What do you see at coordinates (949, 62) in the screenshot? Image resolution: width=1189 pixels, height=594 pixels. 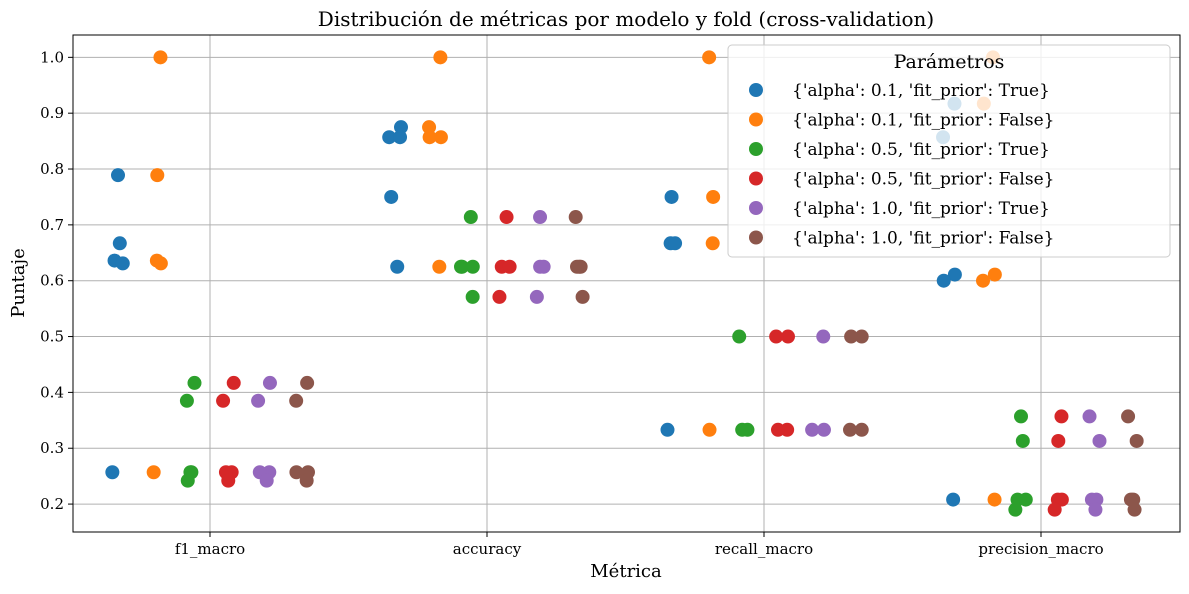 I see `legend-title: Parámetros` at bounding box center [949, 62].